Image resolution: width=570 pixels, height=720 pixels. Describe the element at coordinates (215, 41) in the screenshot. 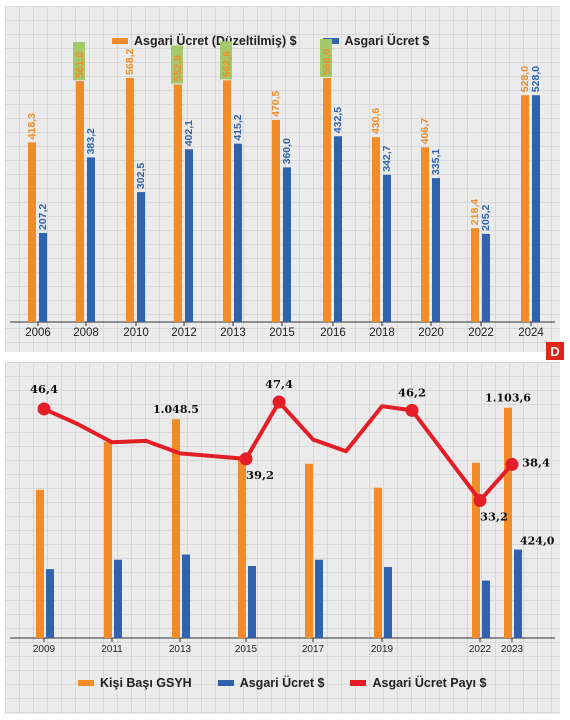

I see `legend-label-adjusted-wage: Asgari Ücret (Düzeltilmiş) $` at that location.